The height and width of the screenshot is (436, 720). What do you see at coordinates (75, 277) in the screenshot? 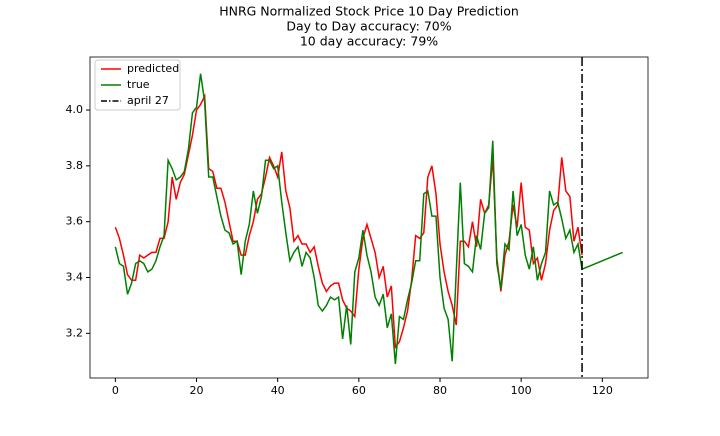
I see `y-tick-label: 3.4` at bounding box center [75, 277].